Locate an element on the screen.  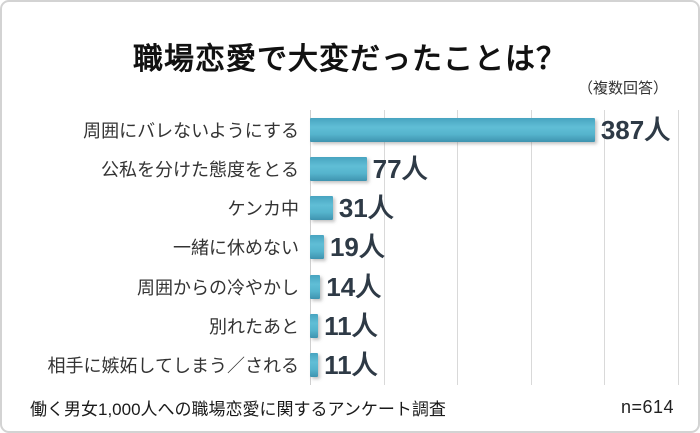
category-label: 公私を分けた態度をとる is located at coordinates (200, 169).